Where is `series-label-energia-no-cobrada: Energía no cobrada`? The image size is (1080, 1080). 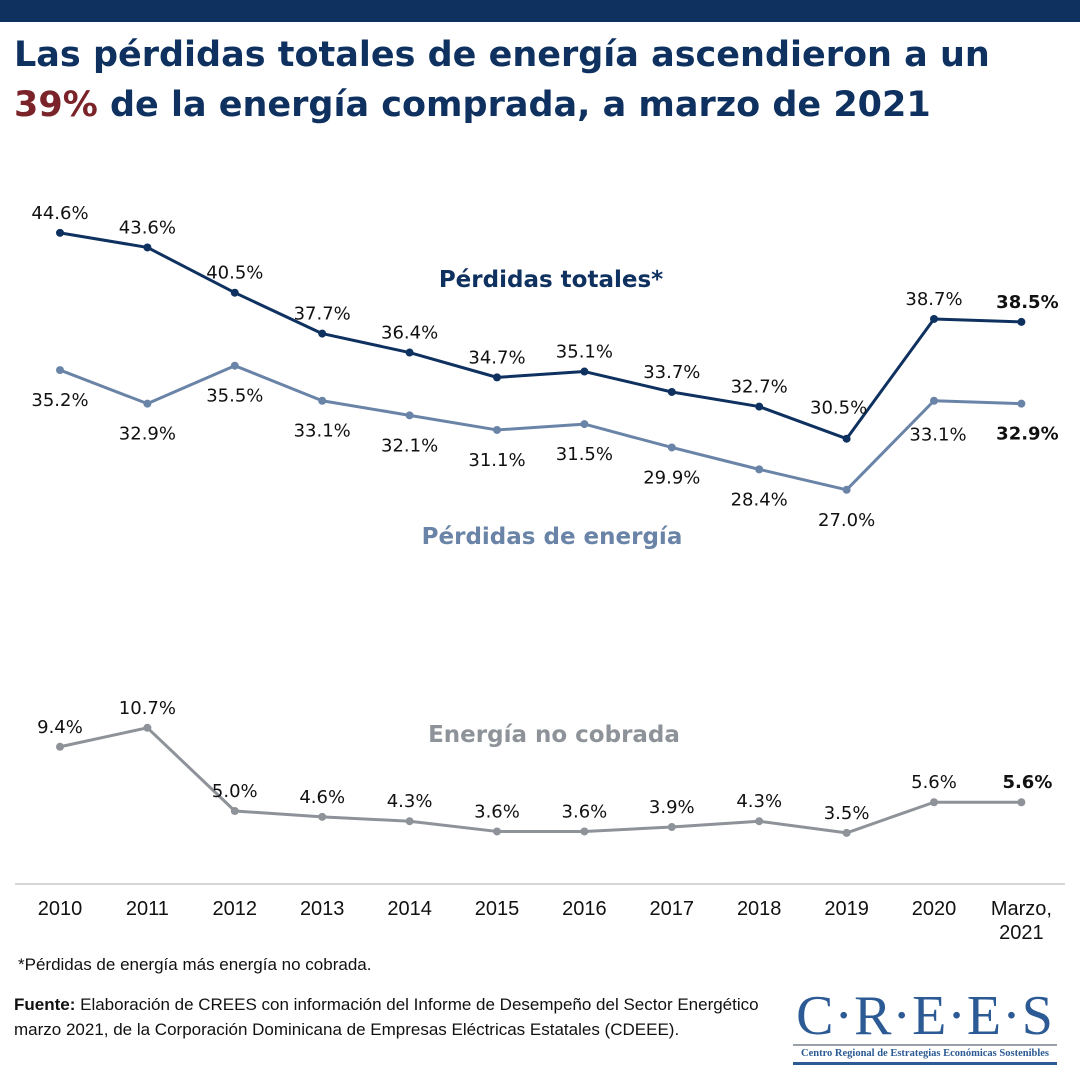
series-label-energia-no-cobrada: Energía no cobrada is located at coordinates (554, 735).